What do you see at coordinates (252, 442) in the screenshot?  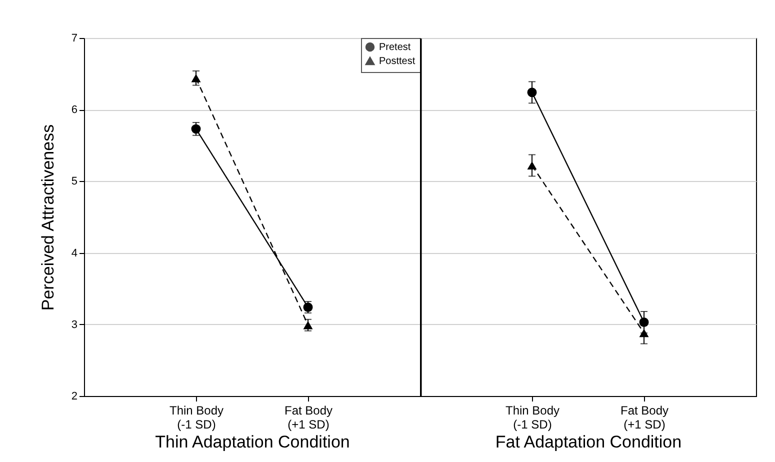 I see `x-axis-title: Thin Adaptation Condition` at bounding box center [252, 442].